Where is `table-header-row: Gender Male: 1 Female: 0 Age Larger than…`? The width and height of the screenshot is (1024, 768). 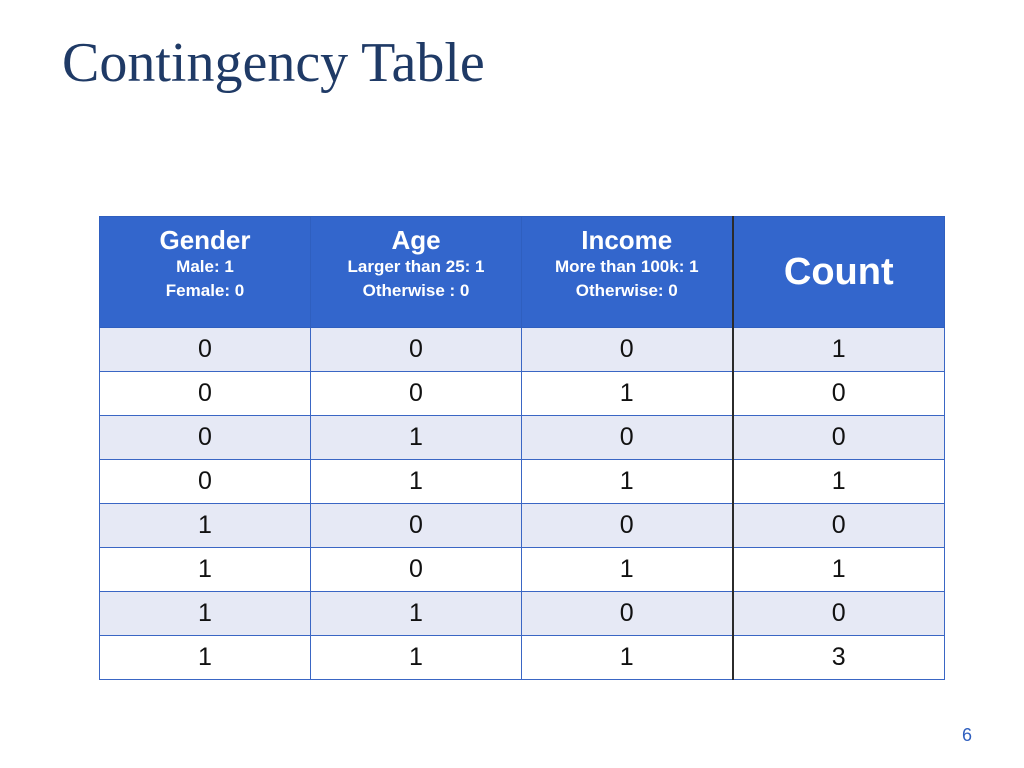 table-header-row: Gender Male: 1 Female: 0 Age Larger than… is located at coordinates (522, 272).